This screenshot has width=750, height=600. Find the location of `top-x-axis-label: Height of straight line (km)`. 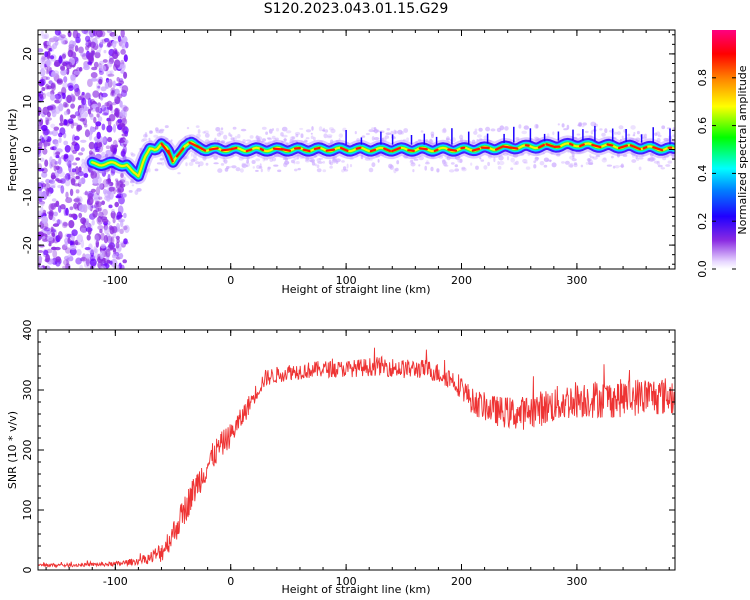

top-x-axis-label: Height of straight line (km) is located at coordinates (355, 289).